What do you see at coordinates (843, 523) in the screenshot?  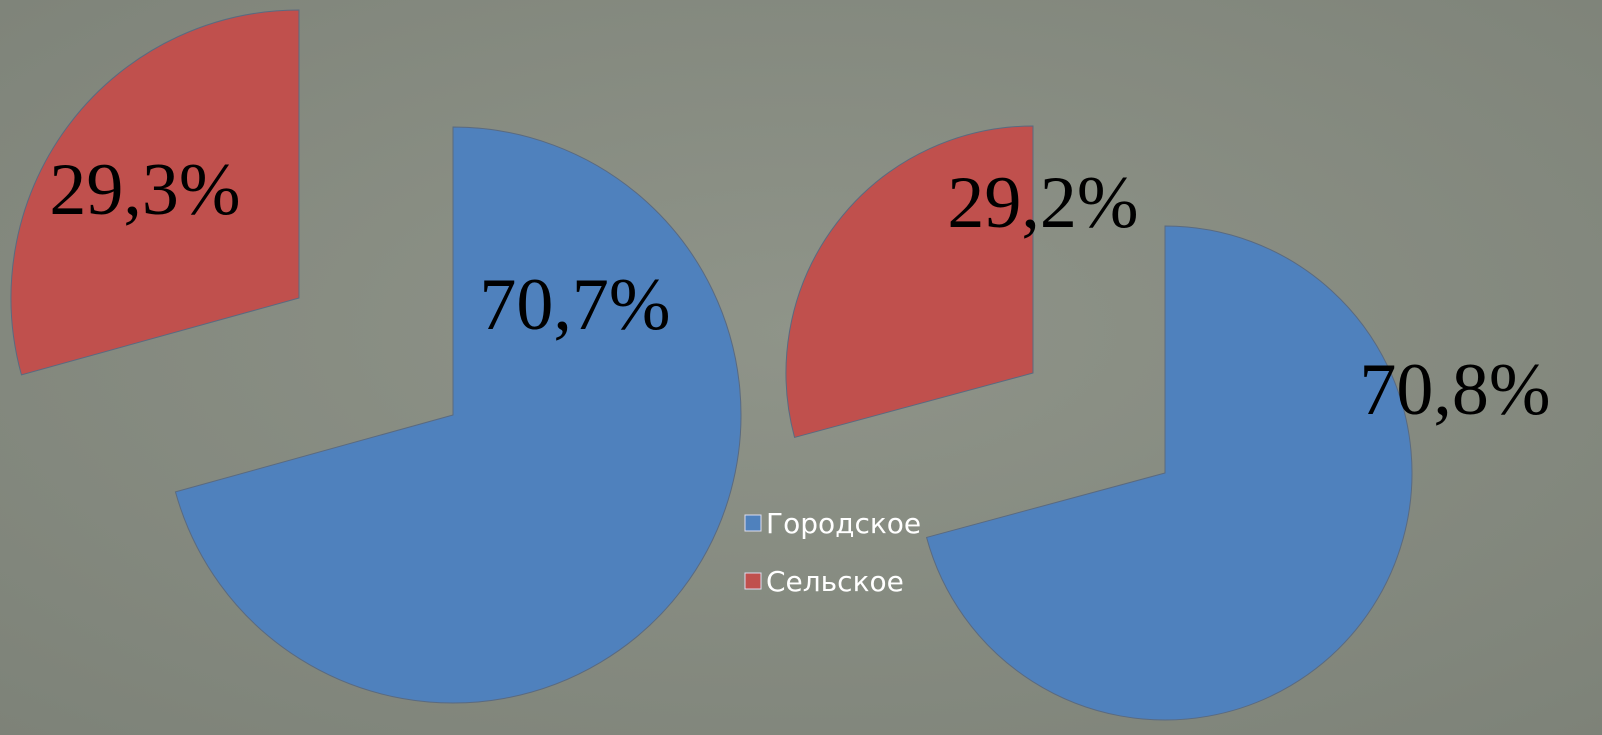 I see `legend-label: Городское` at bounding box center [843, 523].